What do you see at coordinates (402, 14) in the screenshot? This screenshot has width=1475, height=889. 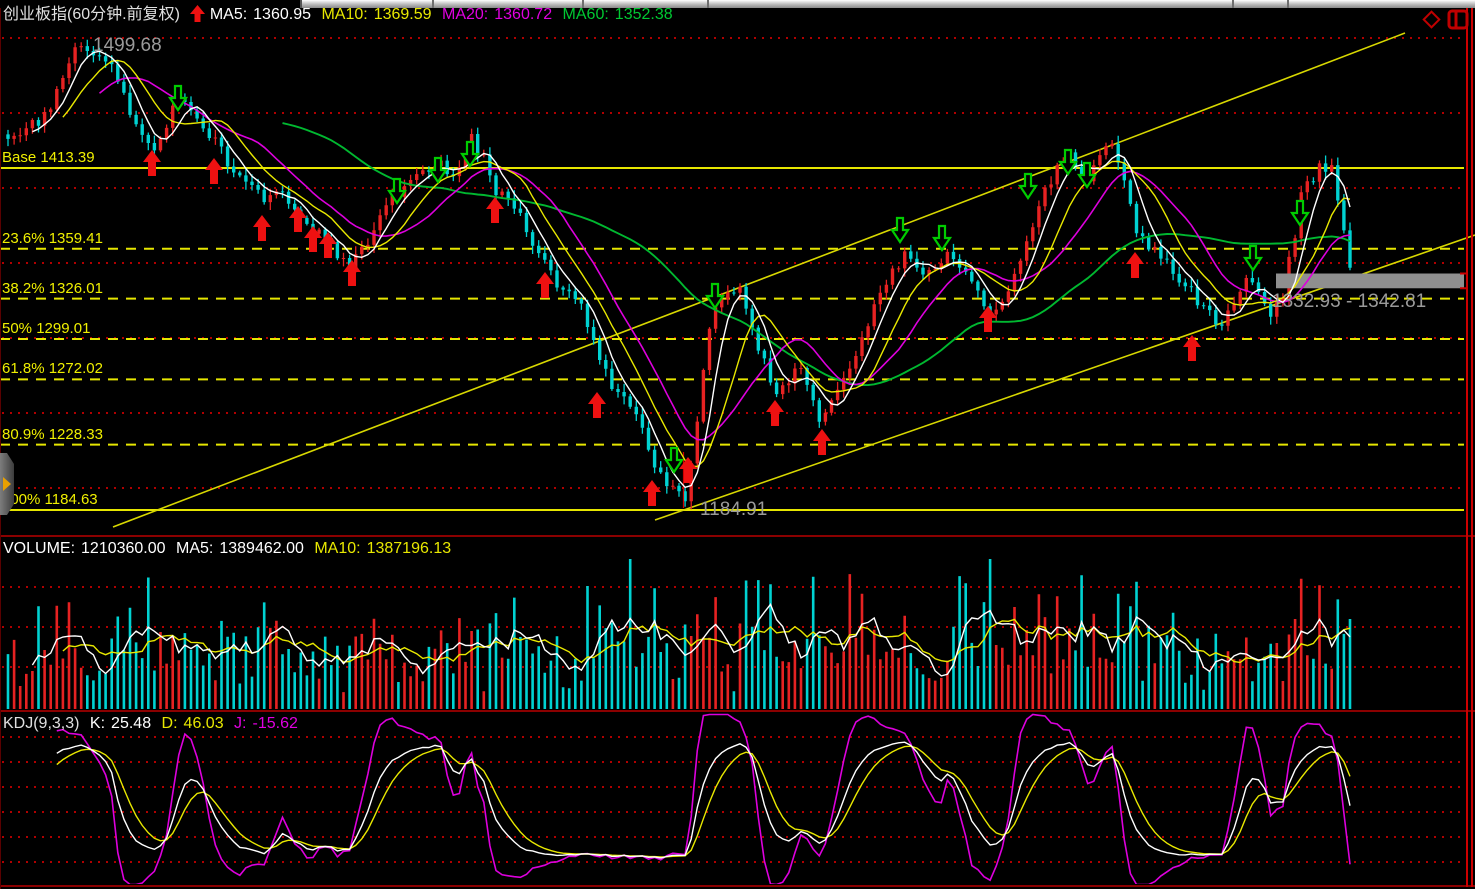 I see `ma10-value: 1369.59` at bounding box center [402, 14].